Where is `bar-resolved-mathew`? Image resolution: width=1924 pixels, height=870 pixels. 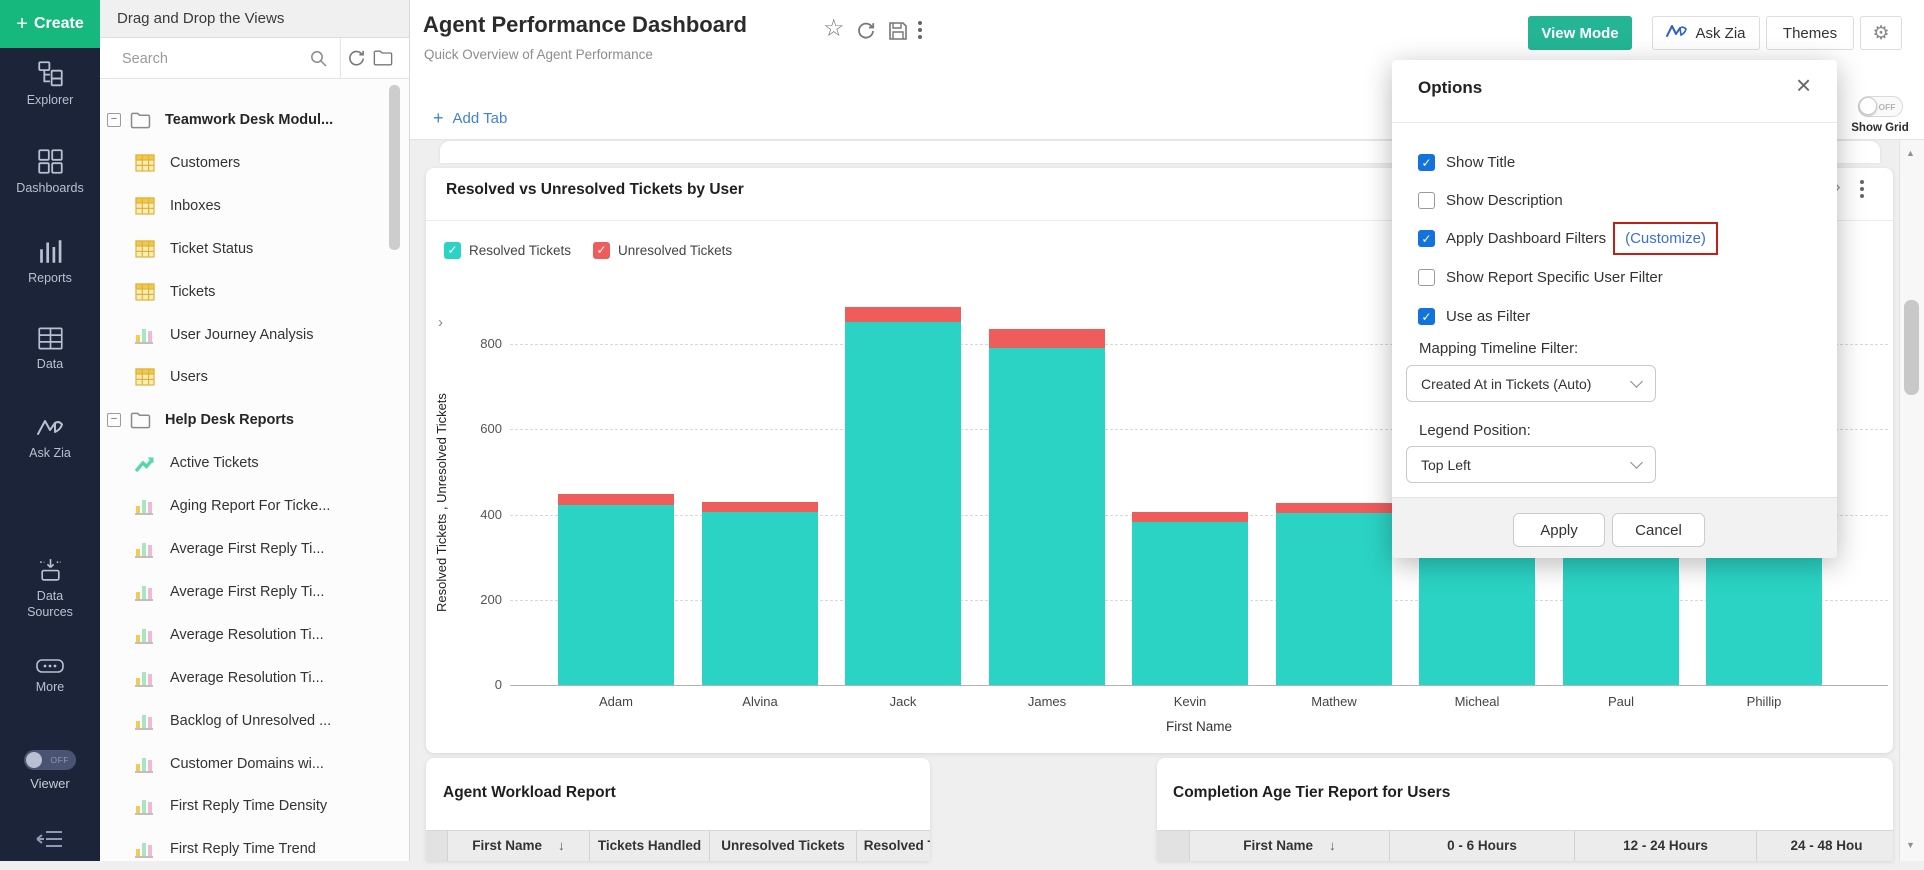
bar-resolved-mathew is located at coordinates (1334, 598).